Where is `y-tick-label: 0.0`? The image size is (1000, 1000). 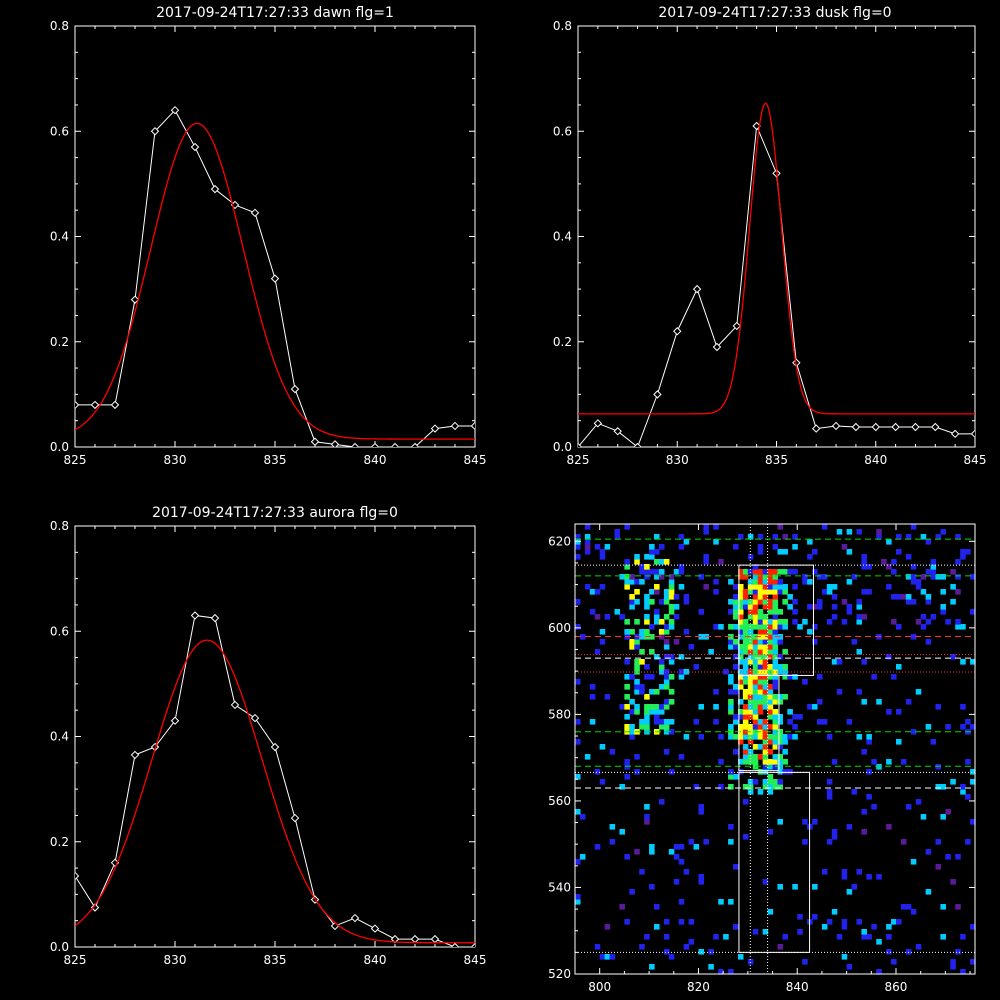 y-tick-label: 0.0 is located at coordinates (59, 447).